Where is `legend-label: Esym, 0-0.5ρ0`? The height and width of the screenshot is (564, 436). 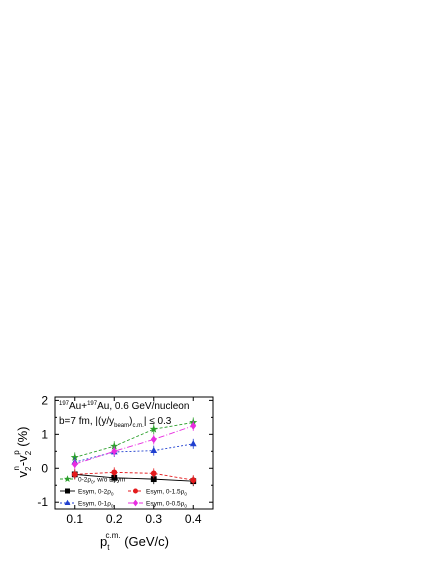
legend-label: Esym, 0-0.5ρ0 is located at coordinates (166, 505).